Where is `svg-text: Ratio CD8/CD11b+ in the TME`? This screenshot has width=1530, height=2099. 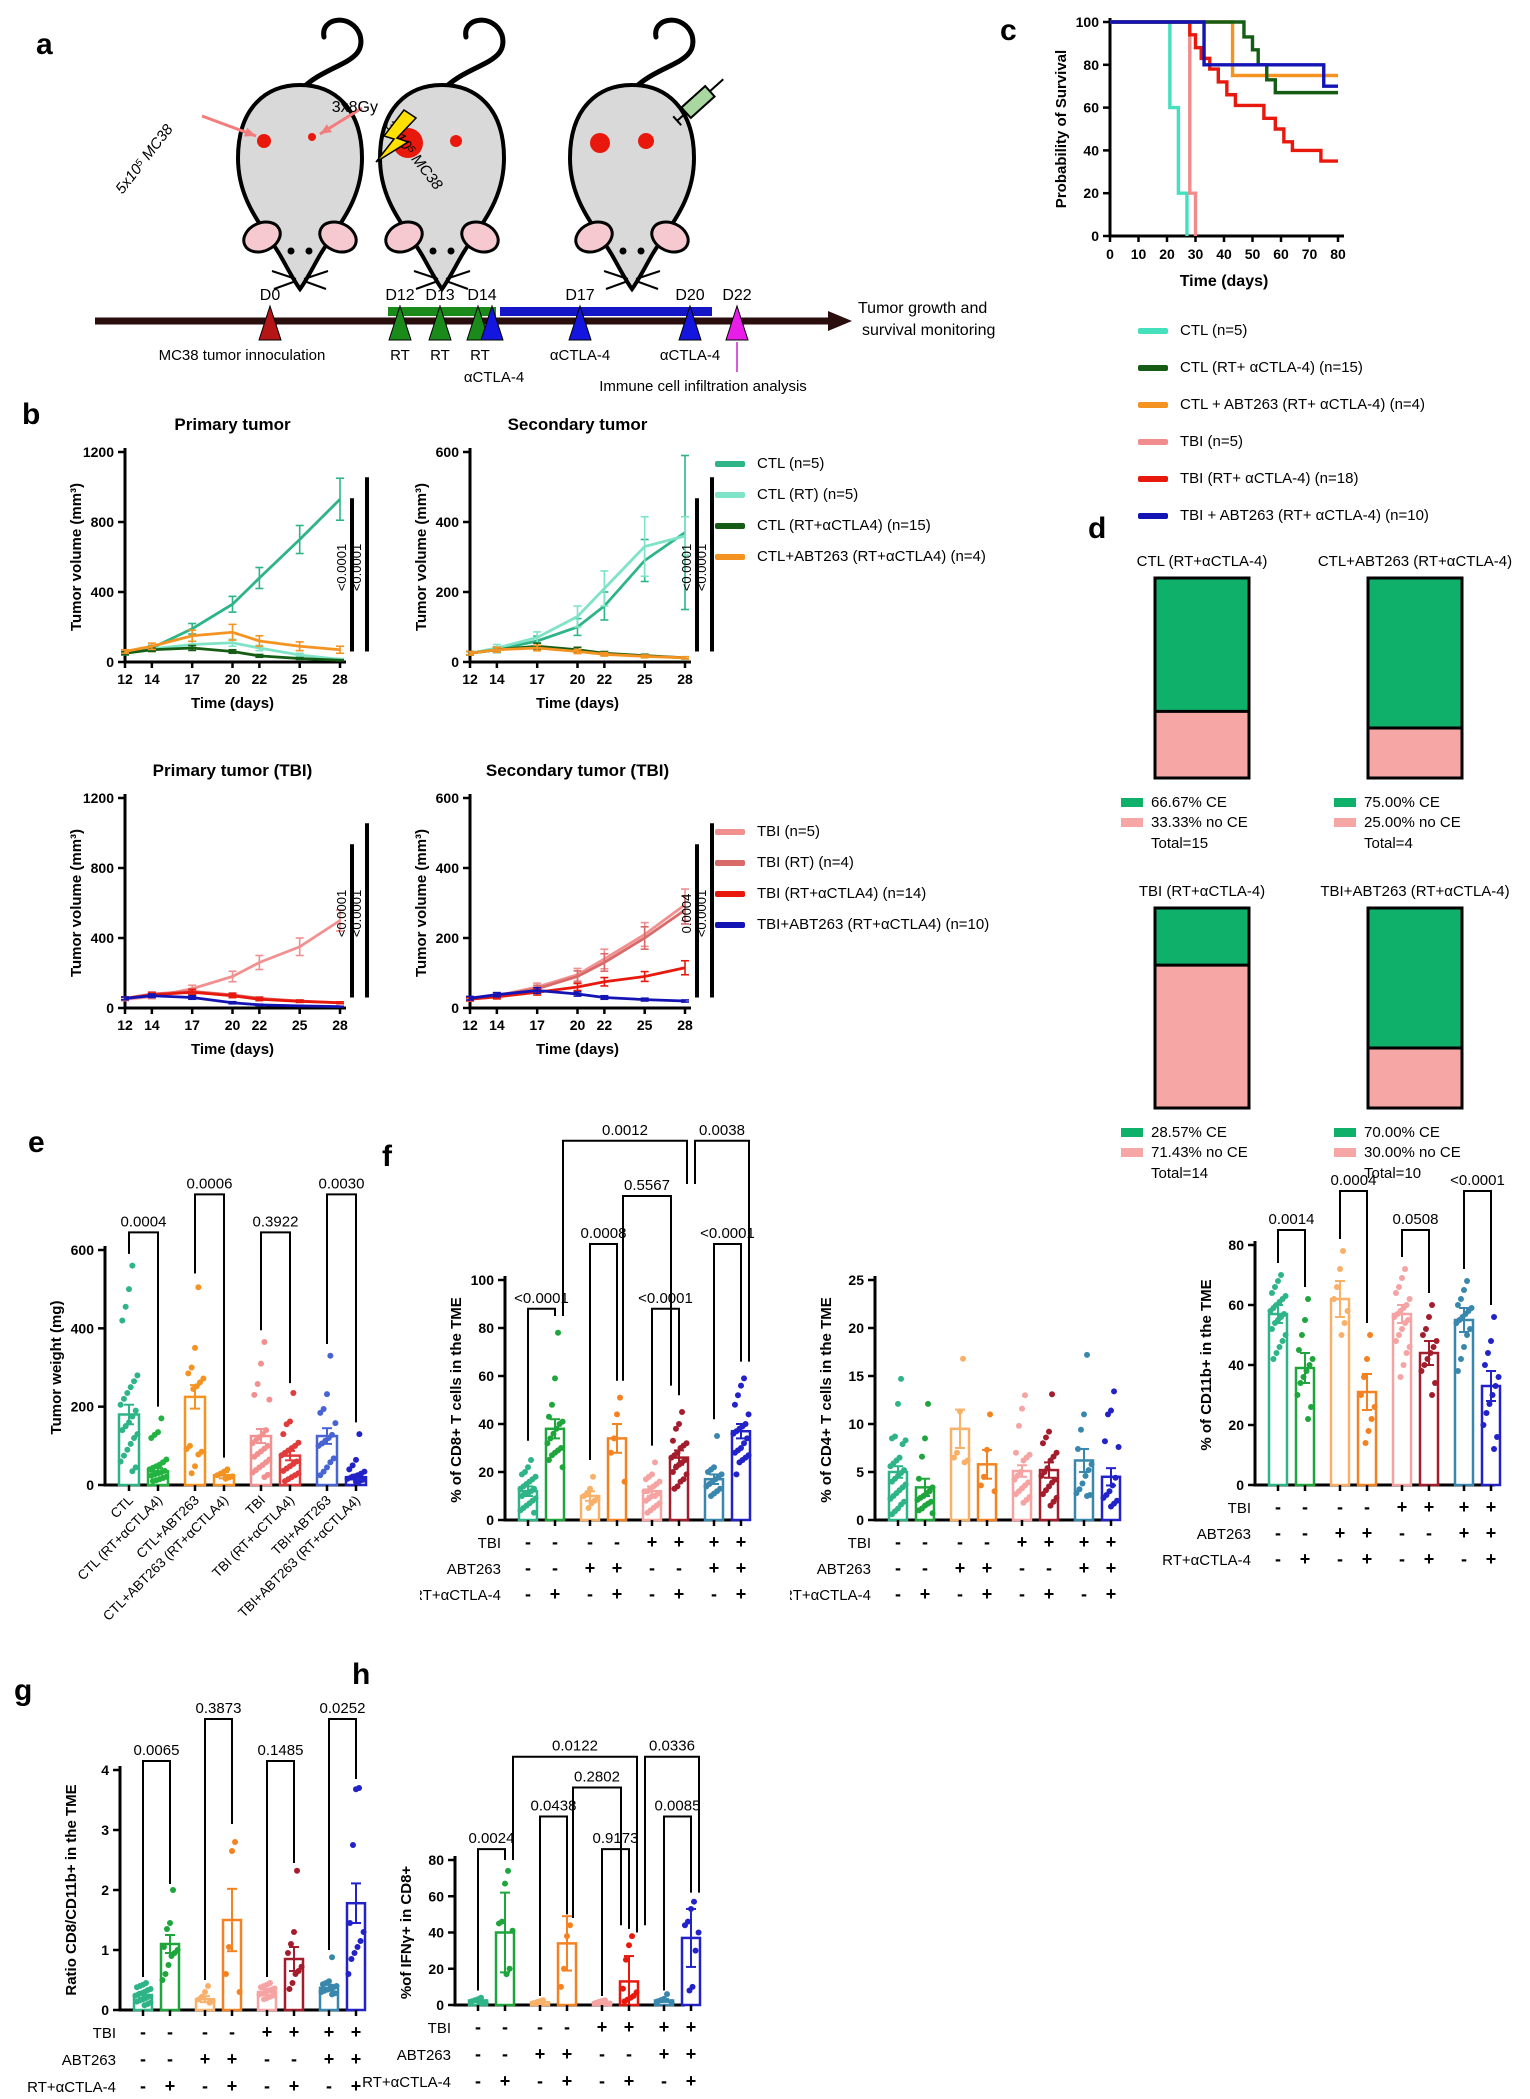
svg-text: Ratio CD8/CD11b+ in the TME is located at coordinates (71, 1889).